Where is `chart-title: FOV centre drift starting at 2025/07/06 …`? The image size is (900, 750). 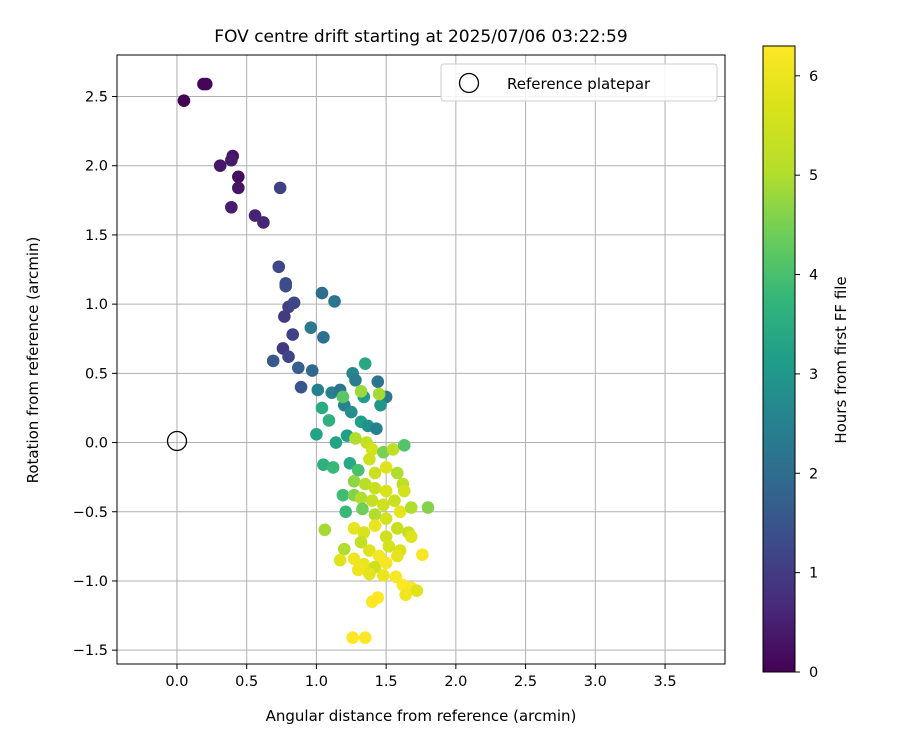 chart-title: FOV centre drift starting at 2025/07/06 … is located at coordinates (420, 37).